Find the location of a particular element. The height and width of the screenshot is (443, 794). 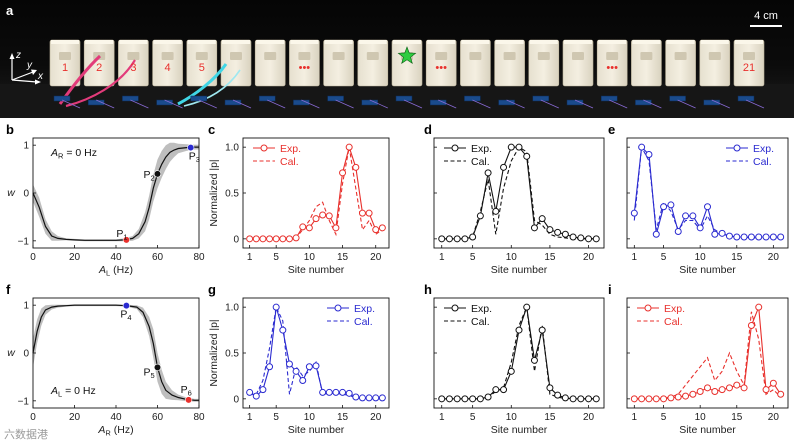

point-label: P3 is located at coordinates (194, 158).